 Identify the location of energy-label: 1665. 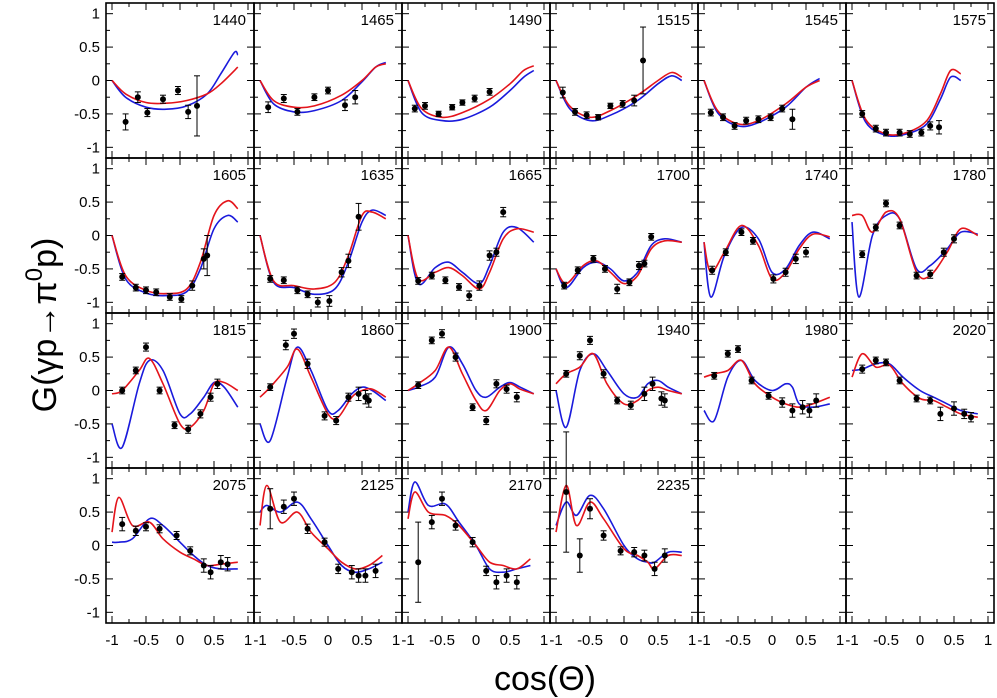
(525, 175).